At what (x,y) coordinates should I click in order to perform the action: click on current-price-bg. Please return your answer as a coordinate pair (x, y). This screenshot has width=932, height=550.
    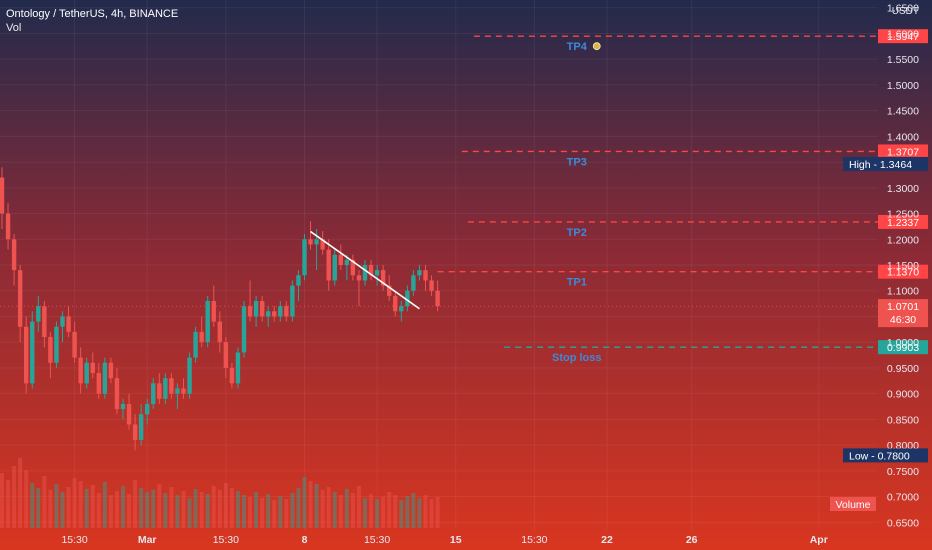
    Looking at the image, I should click on (903, 313).